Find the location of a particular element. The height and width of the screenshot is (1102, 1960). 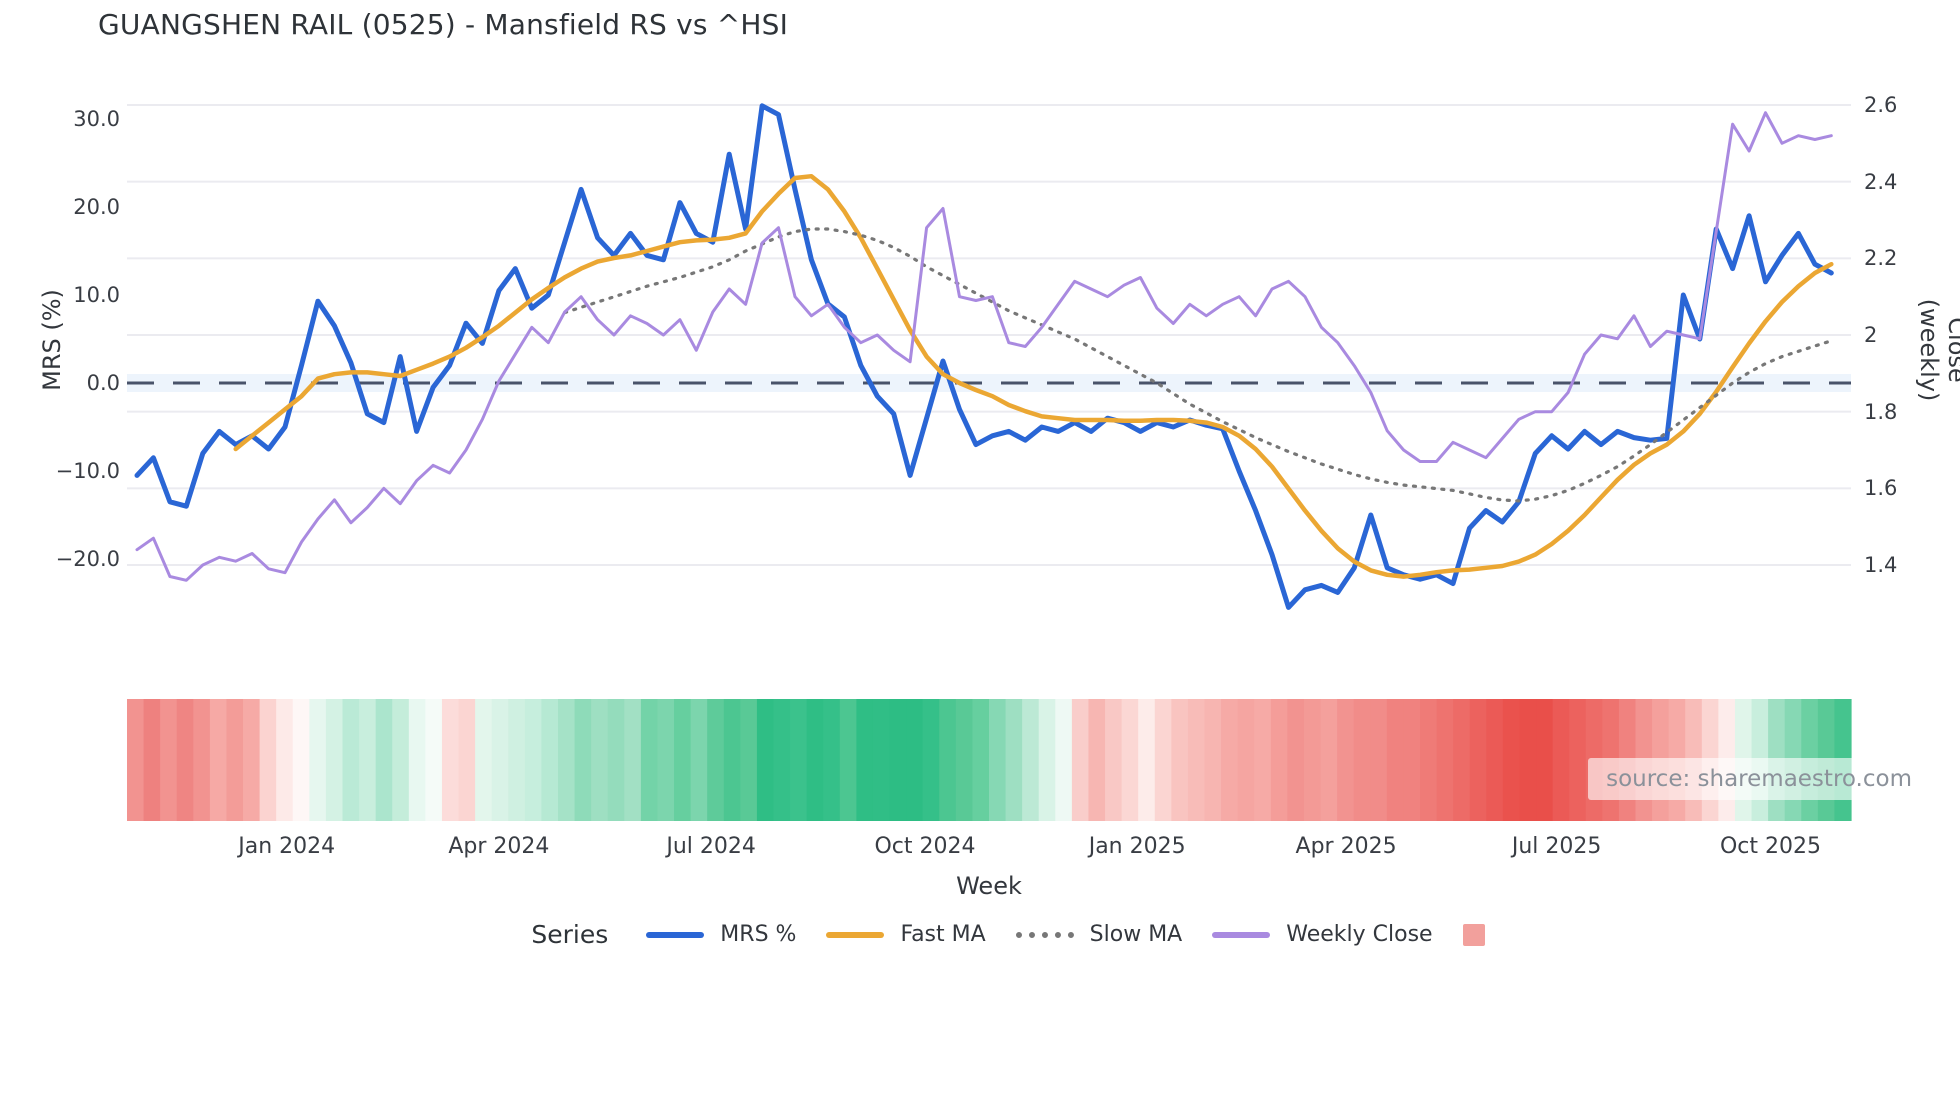

heatmap-swatch-icon is located at coordinates (1473, 934).